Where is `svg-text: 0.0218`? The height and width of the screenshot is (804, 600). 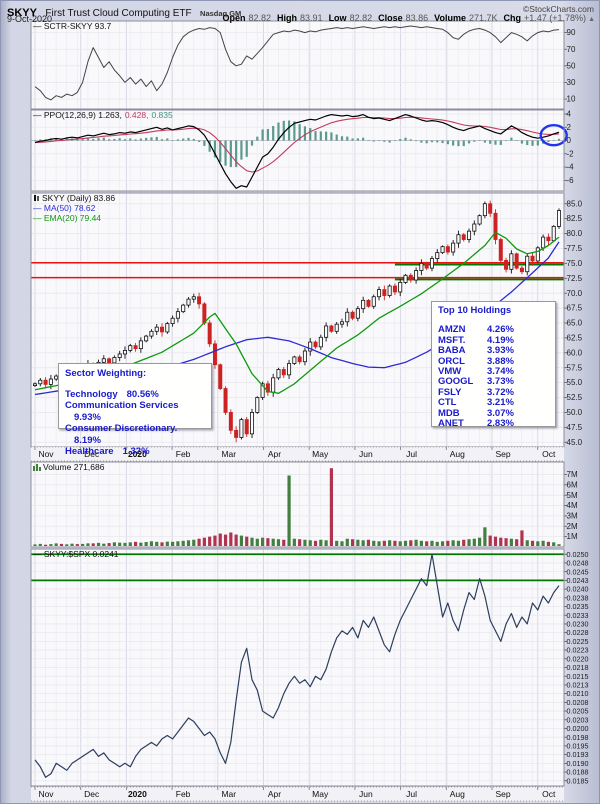
svg-text: 0.0218 is located at coordinates (578, 667).